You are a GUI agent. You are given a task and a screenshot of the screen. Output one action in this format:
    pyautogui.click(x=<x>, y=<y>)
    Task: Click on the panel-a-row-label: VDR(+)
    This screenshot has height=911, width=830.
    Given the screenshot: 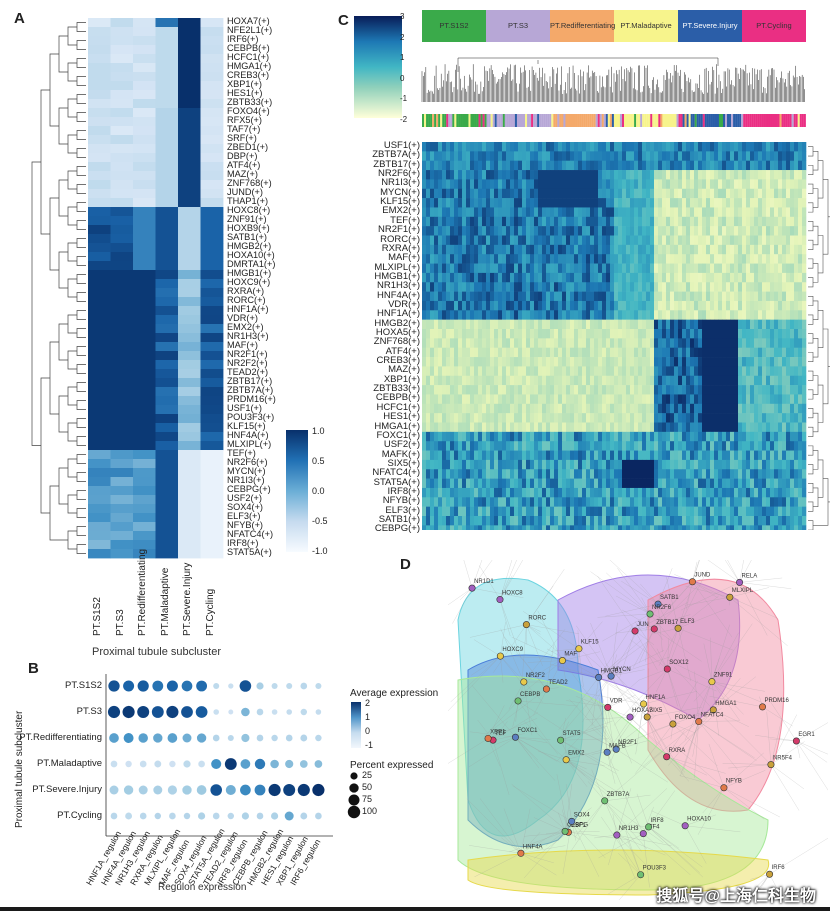 What is the action you would take?
    pyautogui.click(x=242, y=318)
    